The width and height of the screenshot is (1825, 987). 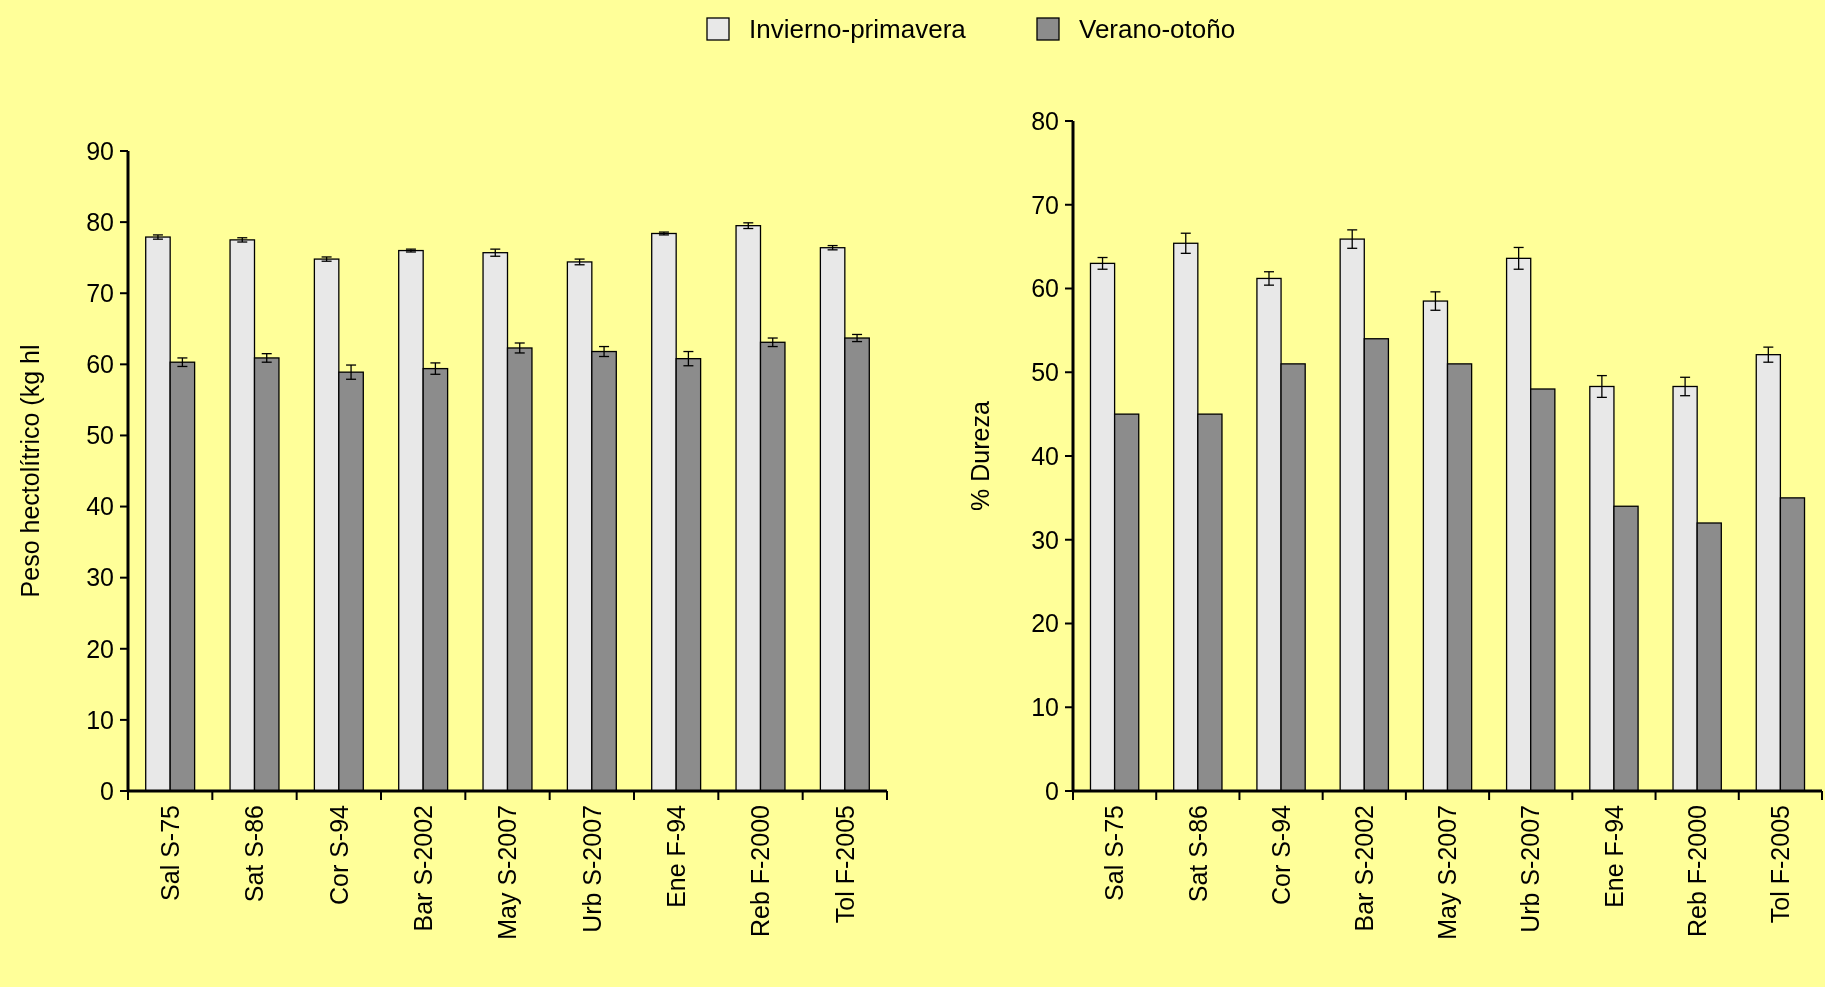 What do you see at coordinates (858, 29) in the screenshot?
I see `legend-label: Invierno-primavera` at bounding box center [858, 29].